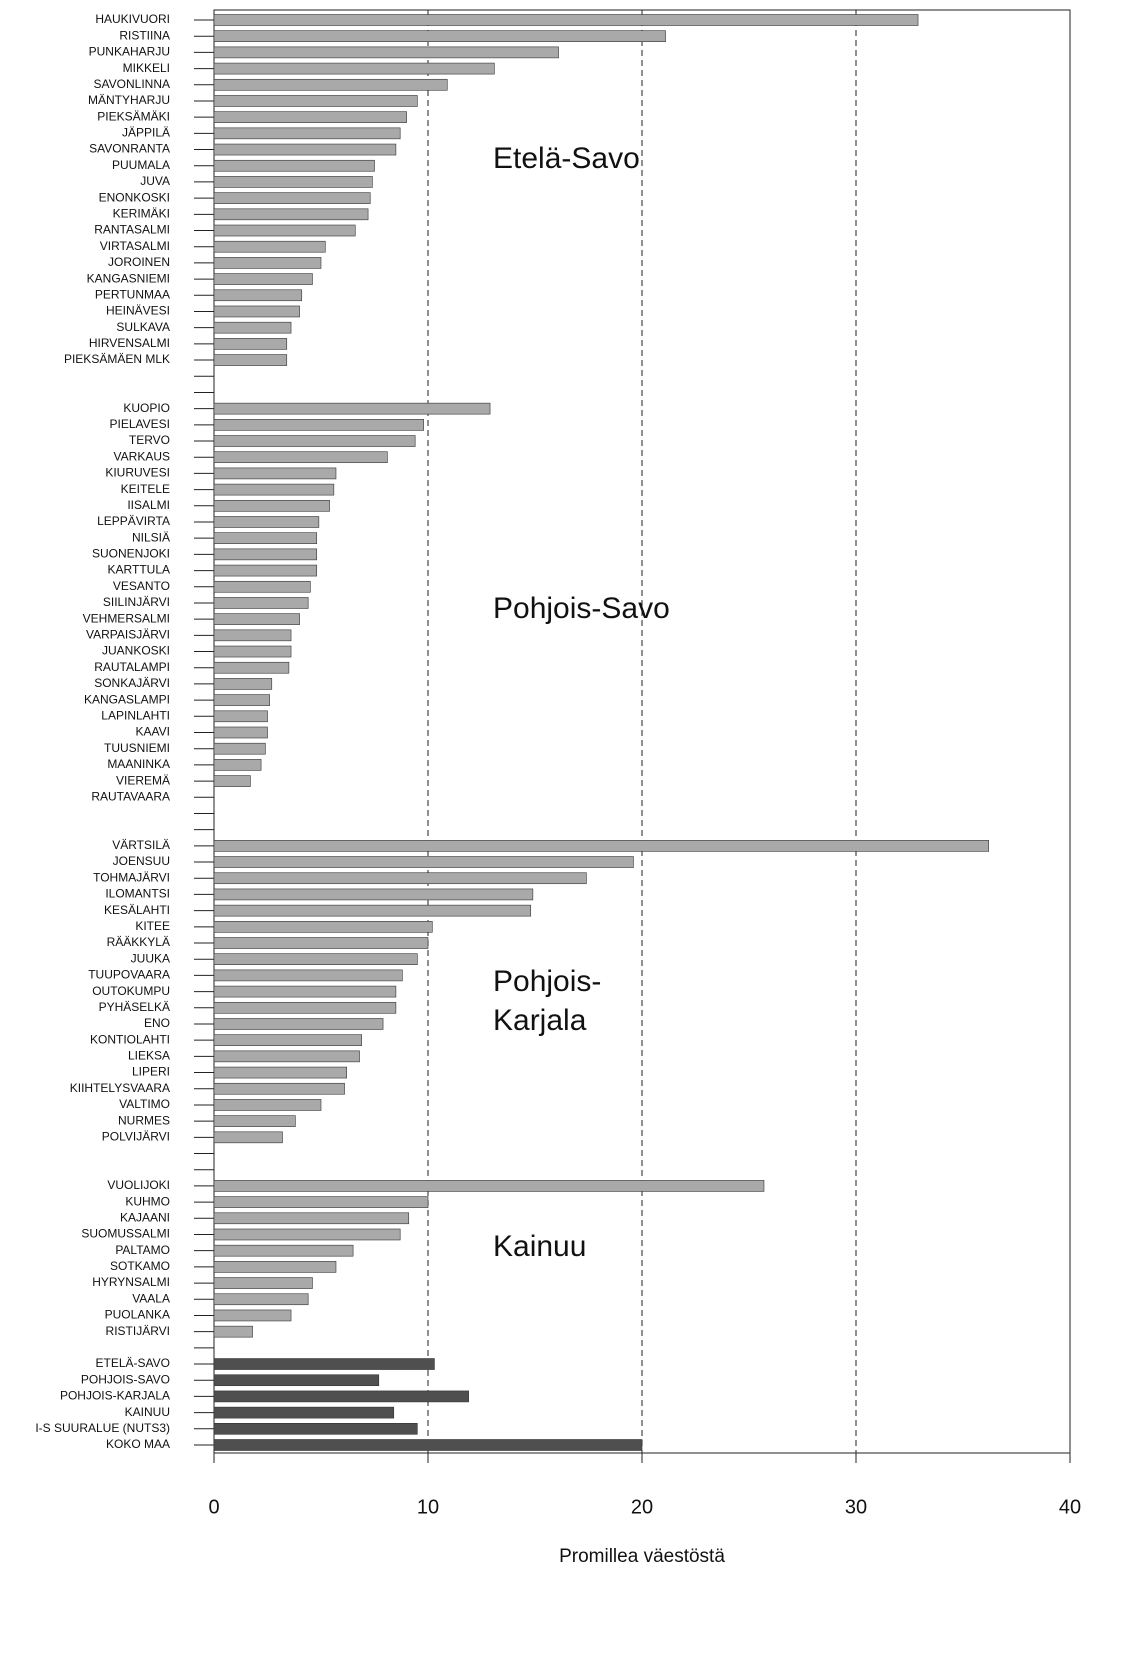  What do you see at coordinates (132, 19) in the screenshot?
I see `y-tick-label: HAUKIVUORI` at bounding box center [132, 19].